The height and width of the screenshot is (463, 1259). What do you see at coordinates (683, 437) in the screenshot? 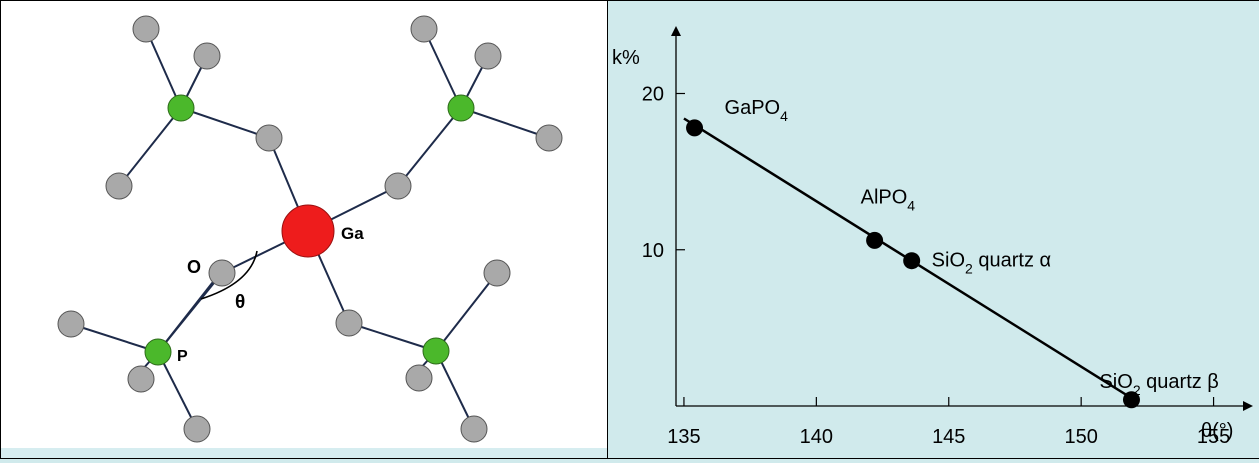
I see `x-tick-label: 135` at bounding box center [683, 437].